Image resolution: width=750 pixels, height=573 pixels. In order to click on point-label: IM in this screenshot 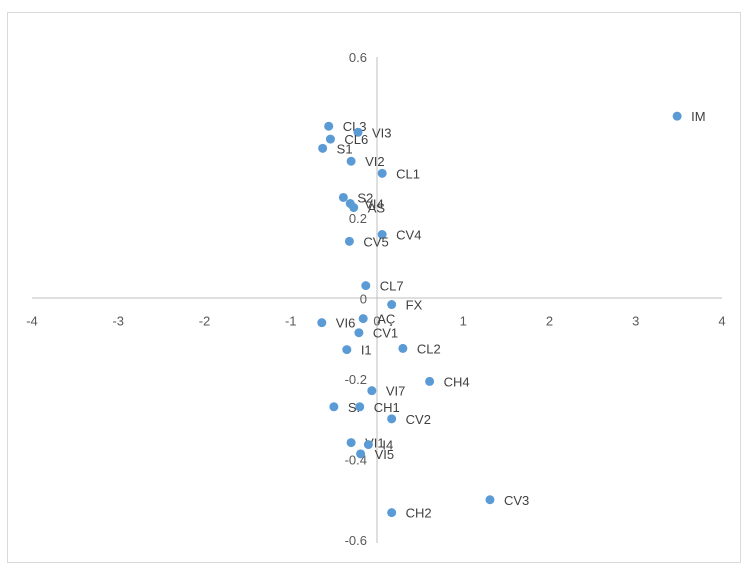, I will do `click(698, 116)`.